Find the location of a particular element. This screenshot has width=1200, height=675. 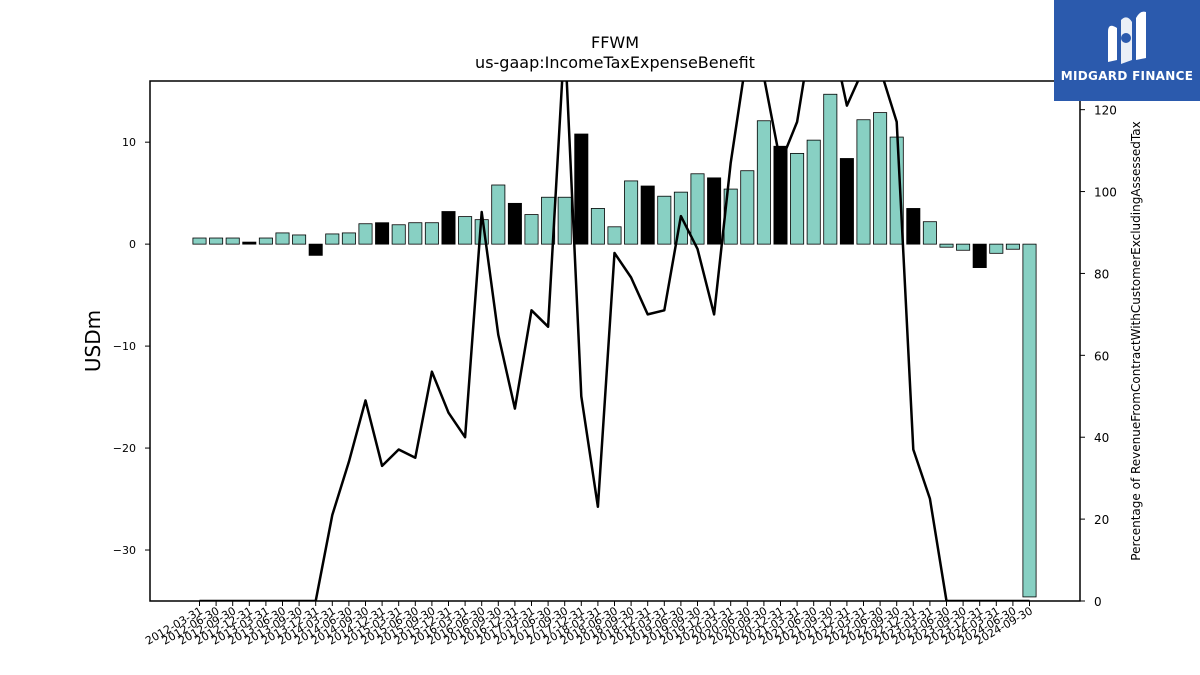

chart-subtitle: us-gaap:IncomeTaxExpenseBenefit is located at coordinates (615, 62).